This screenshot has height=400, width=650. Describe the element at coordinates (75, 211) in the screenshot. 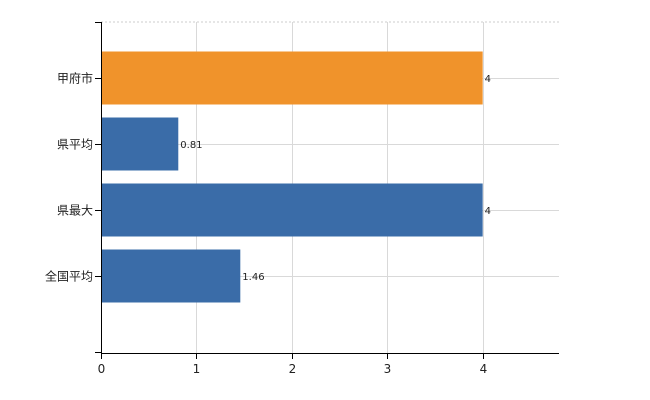

I see `category-label-2: 県最大` at that location.